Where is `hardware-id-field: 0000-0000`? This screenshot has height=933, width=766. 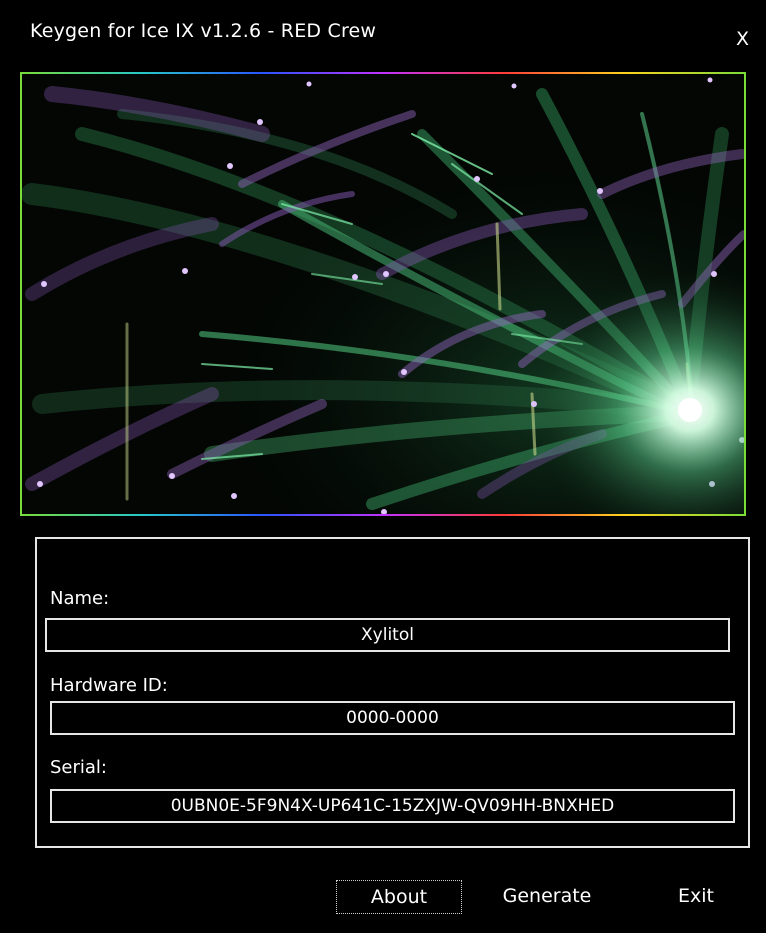
hardware-id-field: 0000-0000 is located at coordinates (392, 718).